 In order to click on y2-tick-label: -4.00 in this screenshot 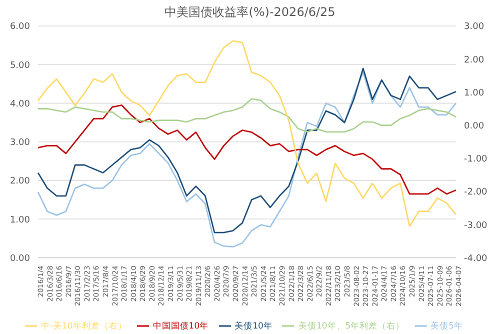, I will do `click(476, 259)`.